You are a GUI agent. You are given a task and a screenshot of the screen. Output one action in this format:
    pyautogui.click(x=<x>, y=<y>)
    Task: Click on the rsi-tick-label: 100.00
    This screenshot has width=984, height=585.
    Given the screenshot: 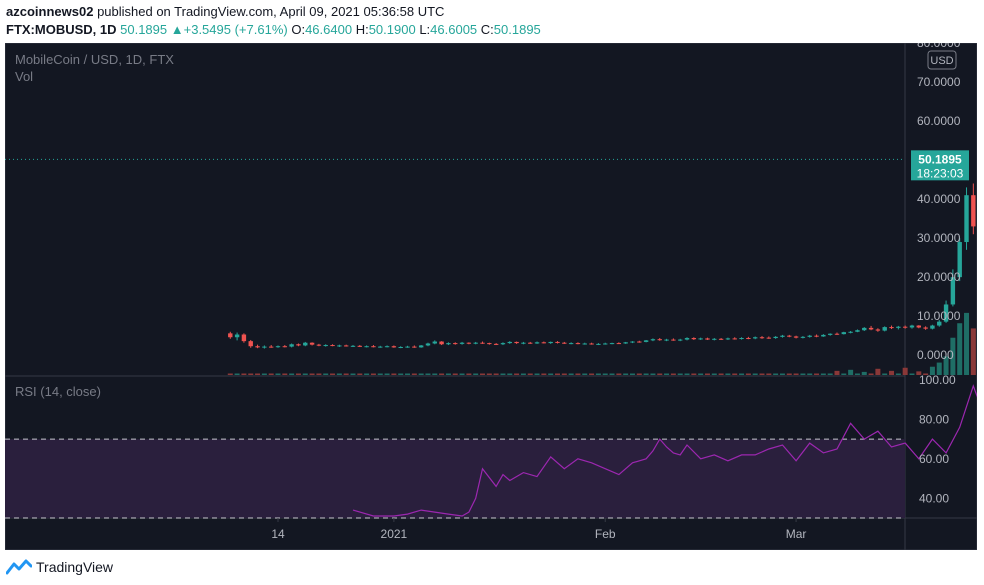 What is the action you would take?
    pyautogui.click(x=937, y=380)
    